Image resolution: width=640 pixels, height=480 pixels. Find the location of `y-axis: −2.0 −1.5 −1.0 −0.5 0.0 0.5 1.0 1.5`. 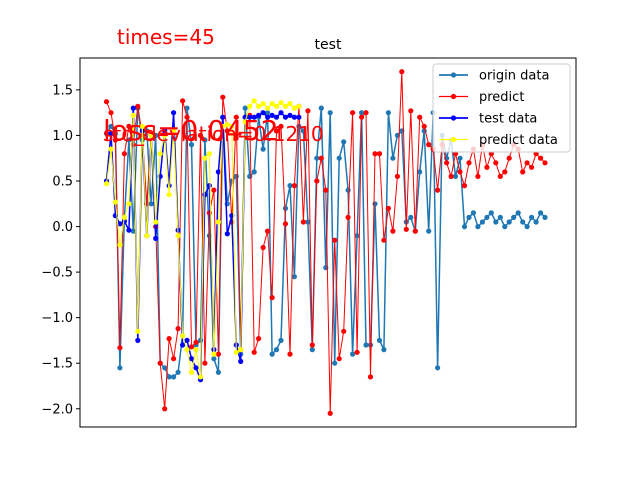

y-axis: −2.0 −1.5 −1.0 −0.5 0.0 0.5 1.0 1.5 is located at coordinates (60, 250).